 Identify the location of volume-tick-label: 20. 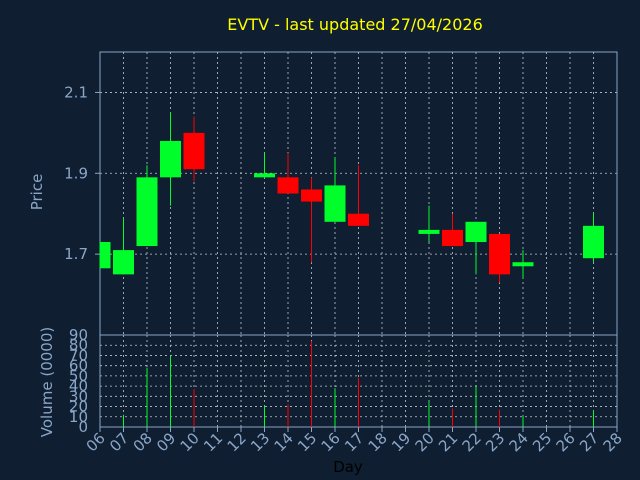
(78, 407).